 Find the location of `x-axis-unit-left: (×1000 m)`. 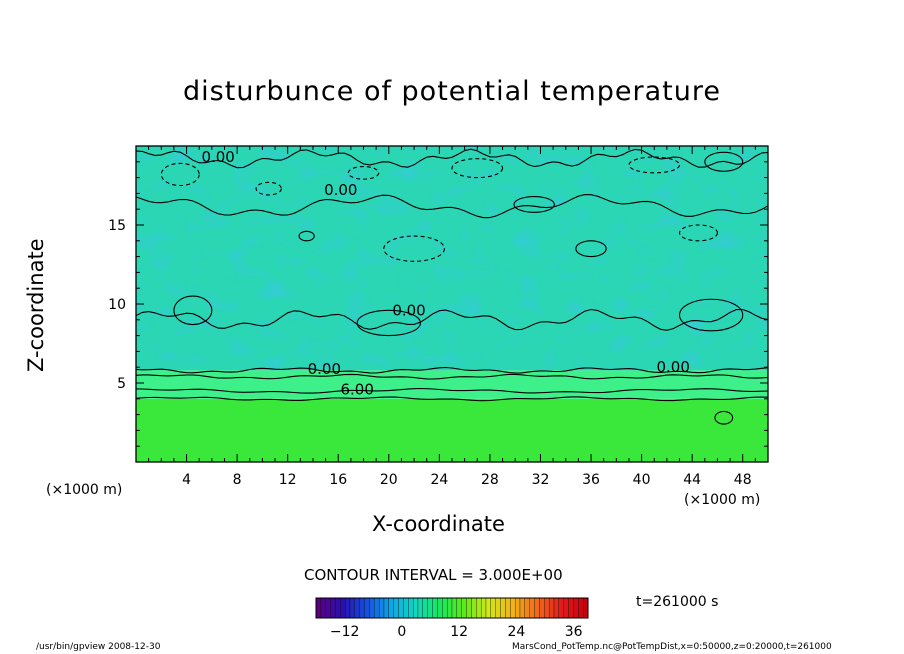

x-axis-unit-left: (×1000 m) is located at coordinates (84, 490).